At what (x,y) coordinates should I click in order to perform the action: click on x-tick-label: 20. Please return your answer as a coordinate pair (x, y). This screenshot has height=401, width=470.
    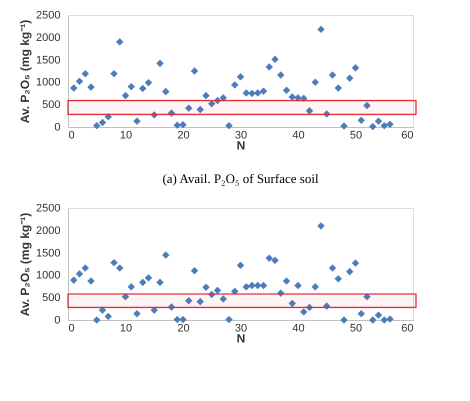
    Looking at the image, I should click on (183, 136).